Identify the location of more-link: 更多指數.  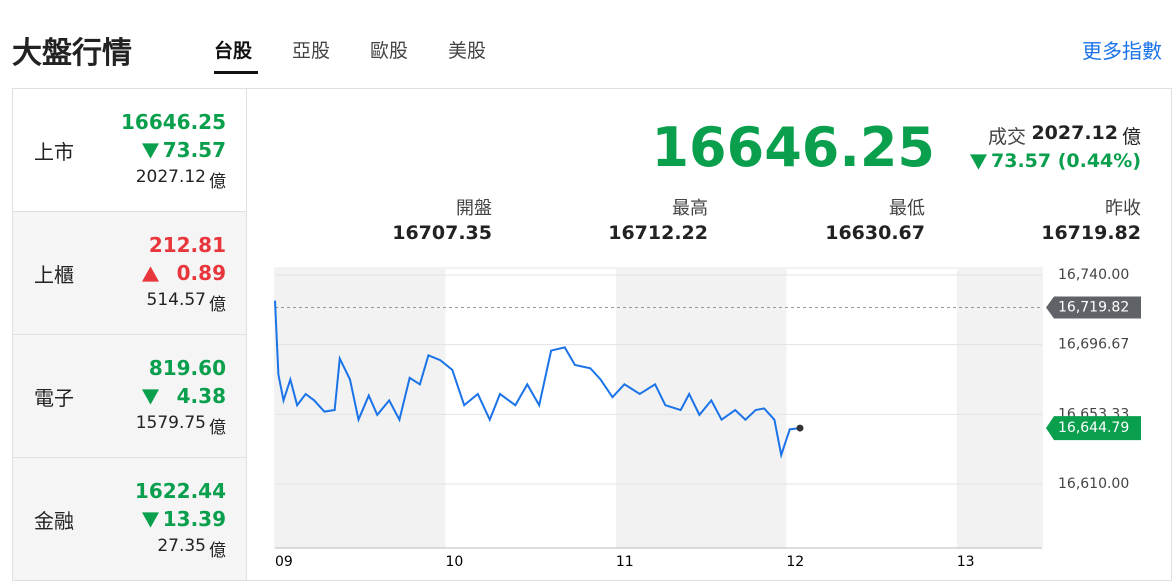
(1122, 51).